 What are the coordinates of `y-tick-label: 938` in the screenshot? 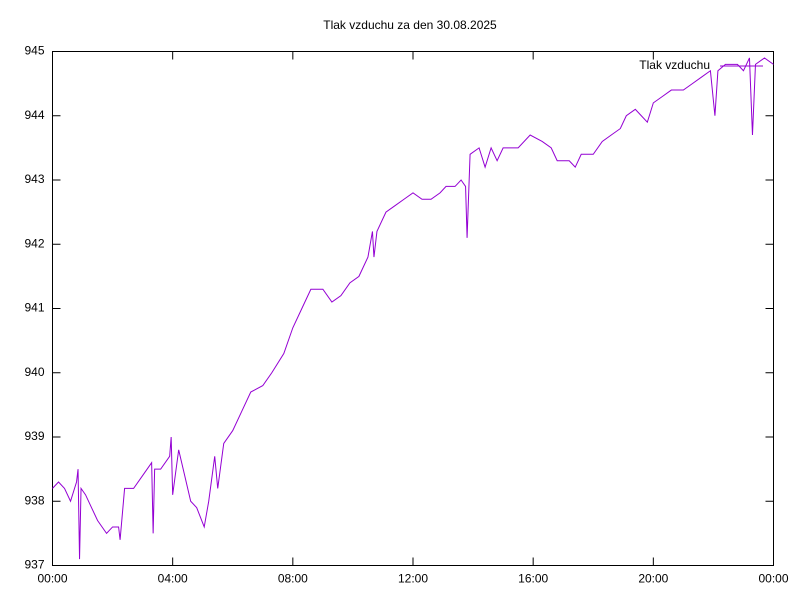 It's located at (34, 500).